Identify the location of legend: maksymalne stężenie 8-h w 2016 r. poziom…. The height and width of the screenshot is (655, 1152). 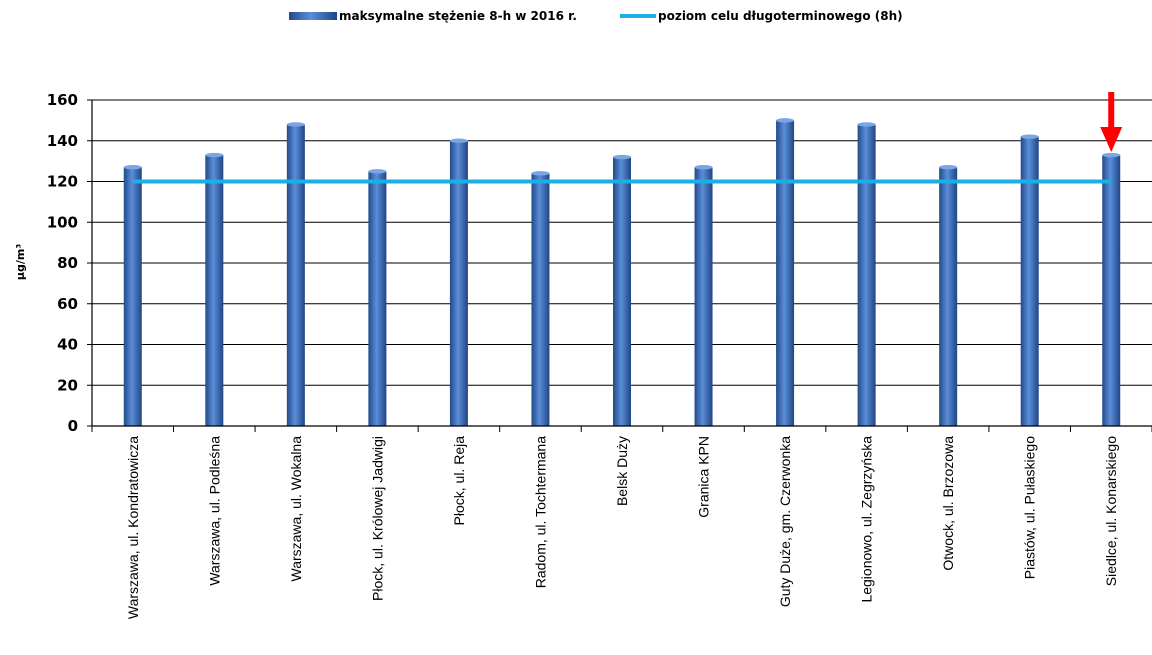
(596, 16).